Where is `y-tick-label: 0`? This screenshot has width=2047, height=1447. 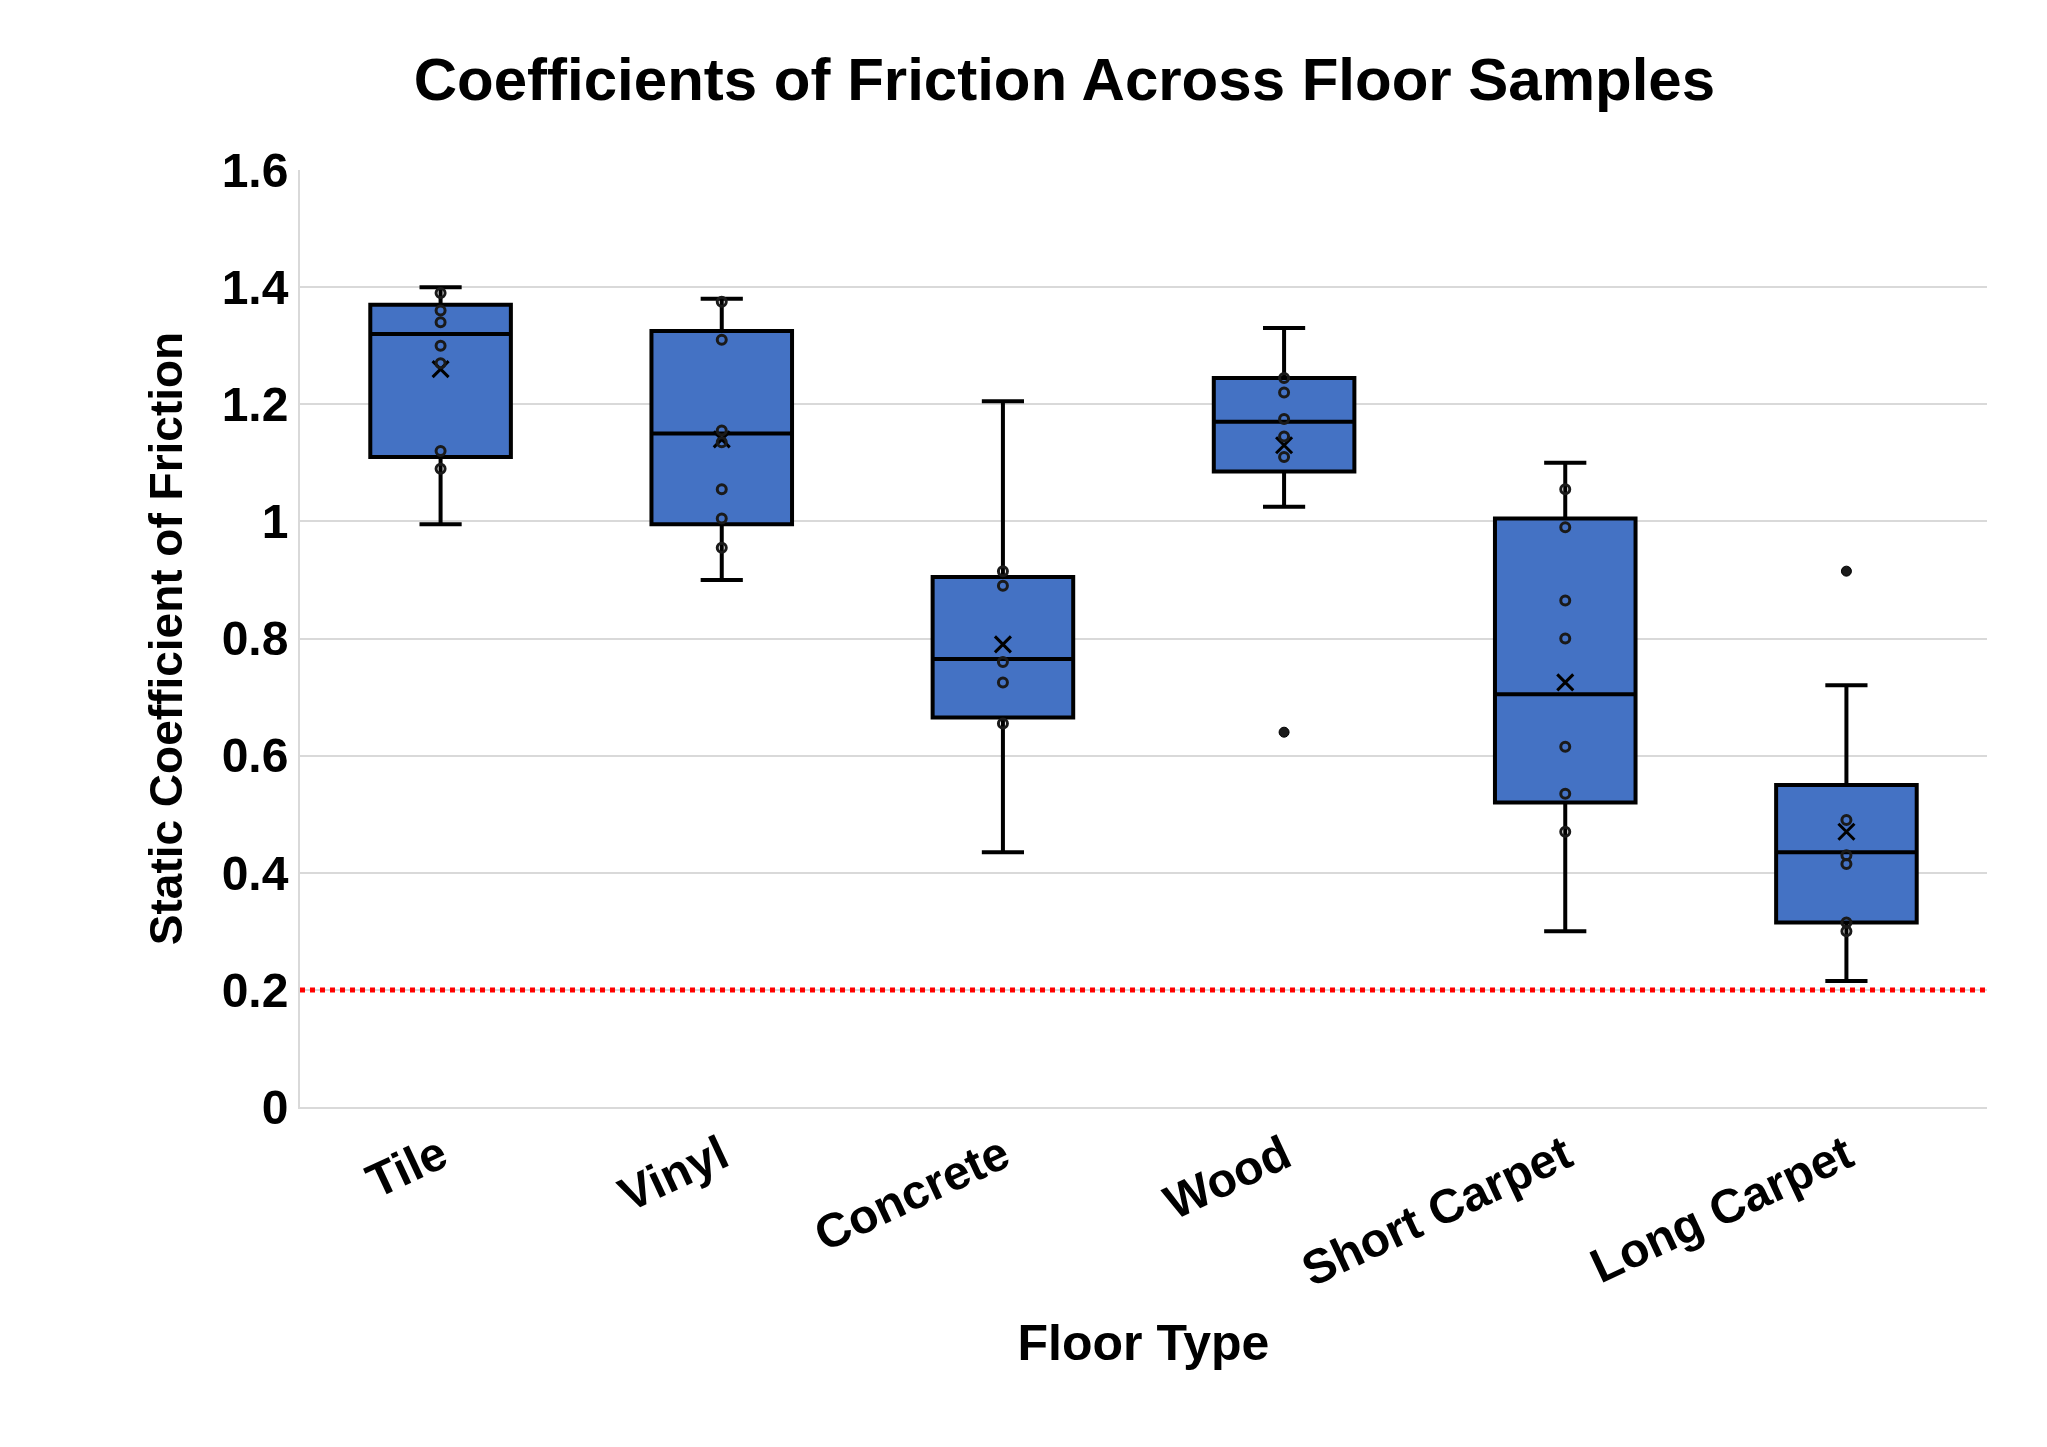
y-tick-label: 0 is located at coordinates (275, 1107).